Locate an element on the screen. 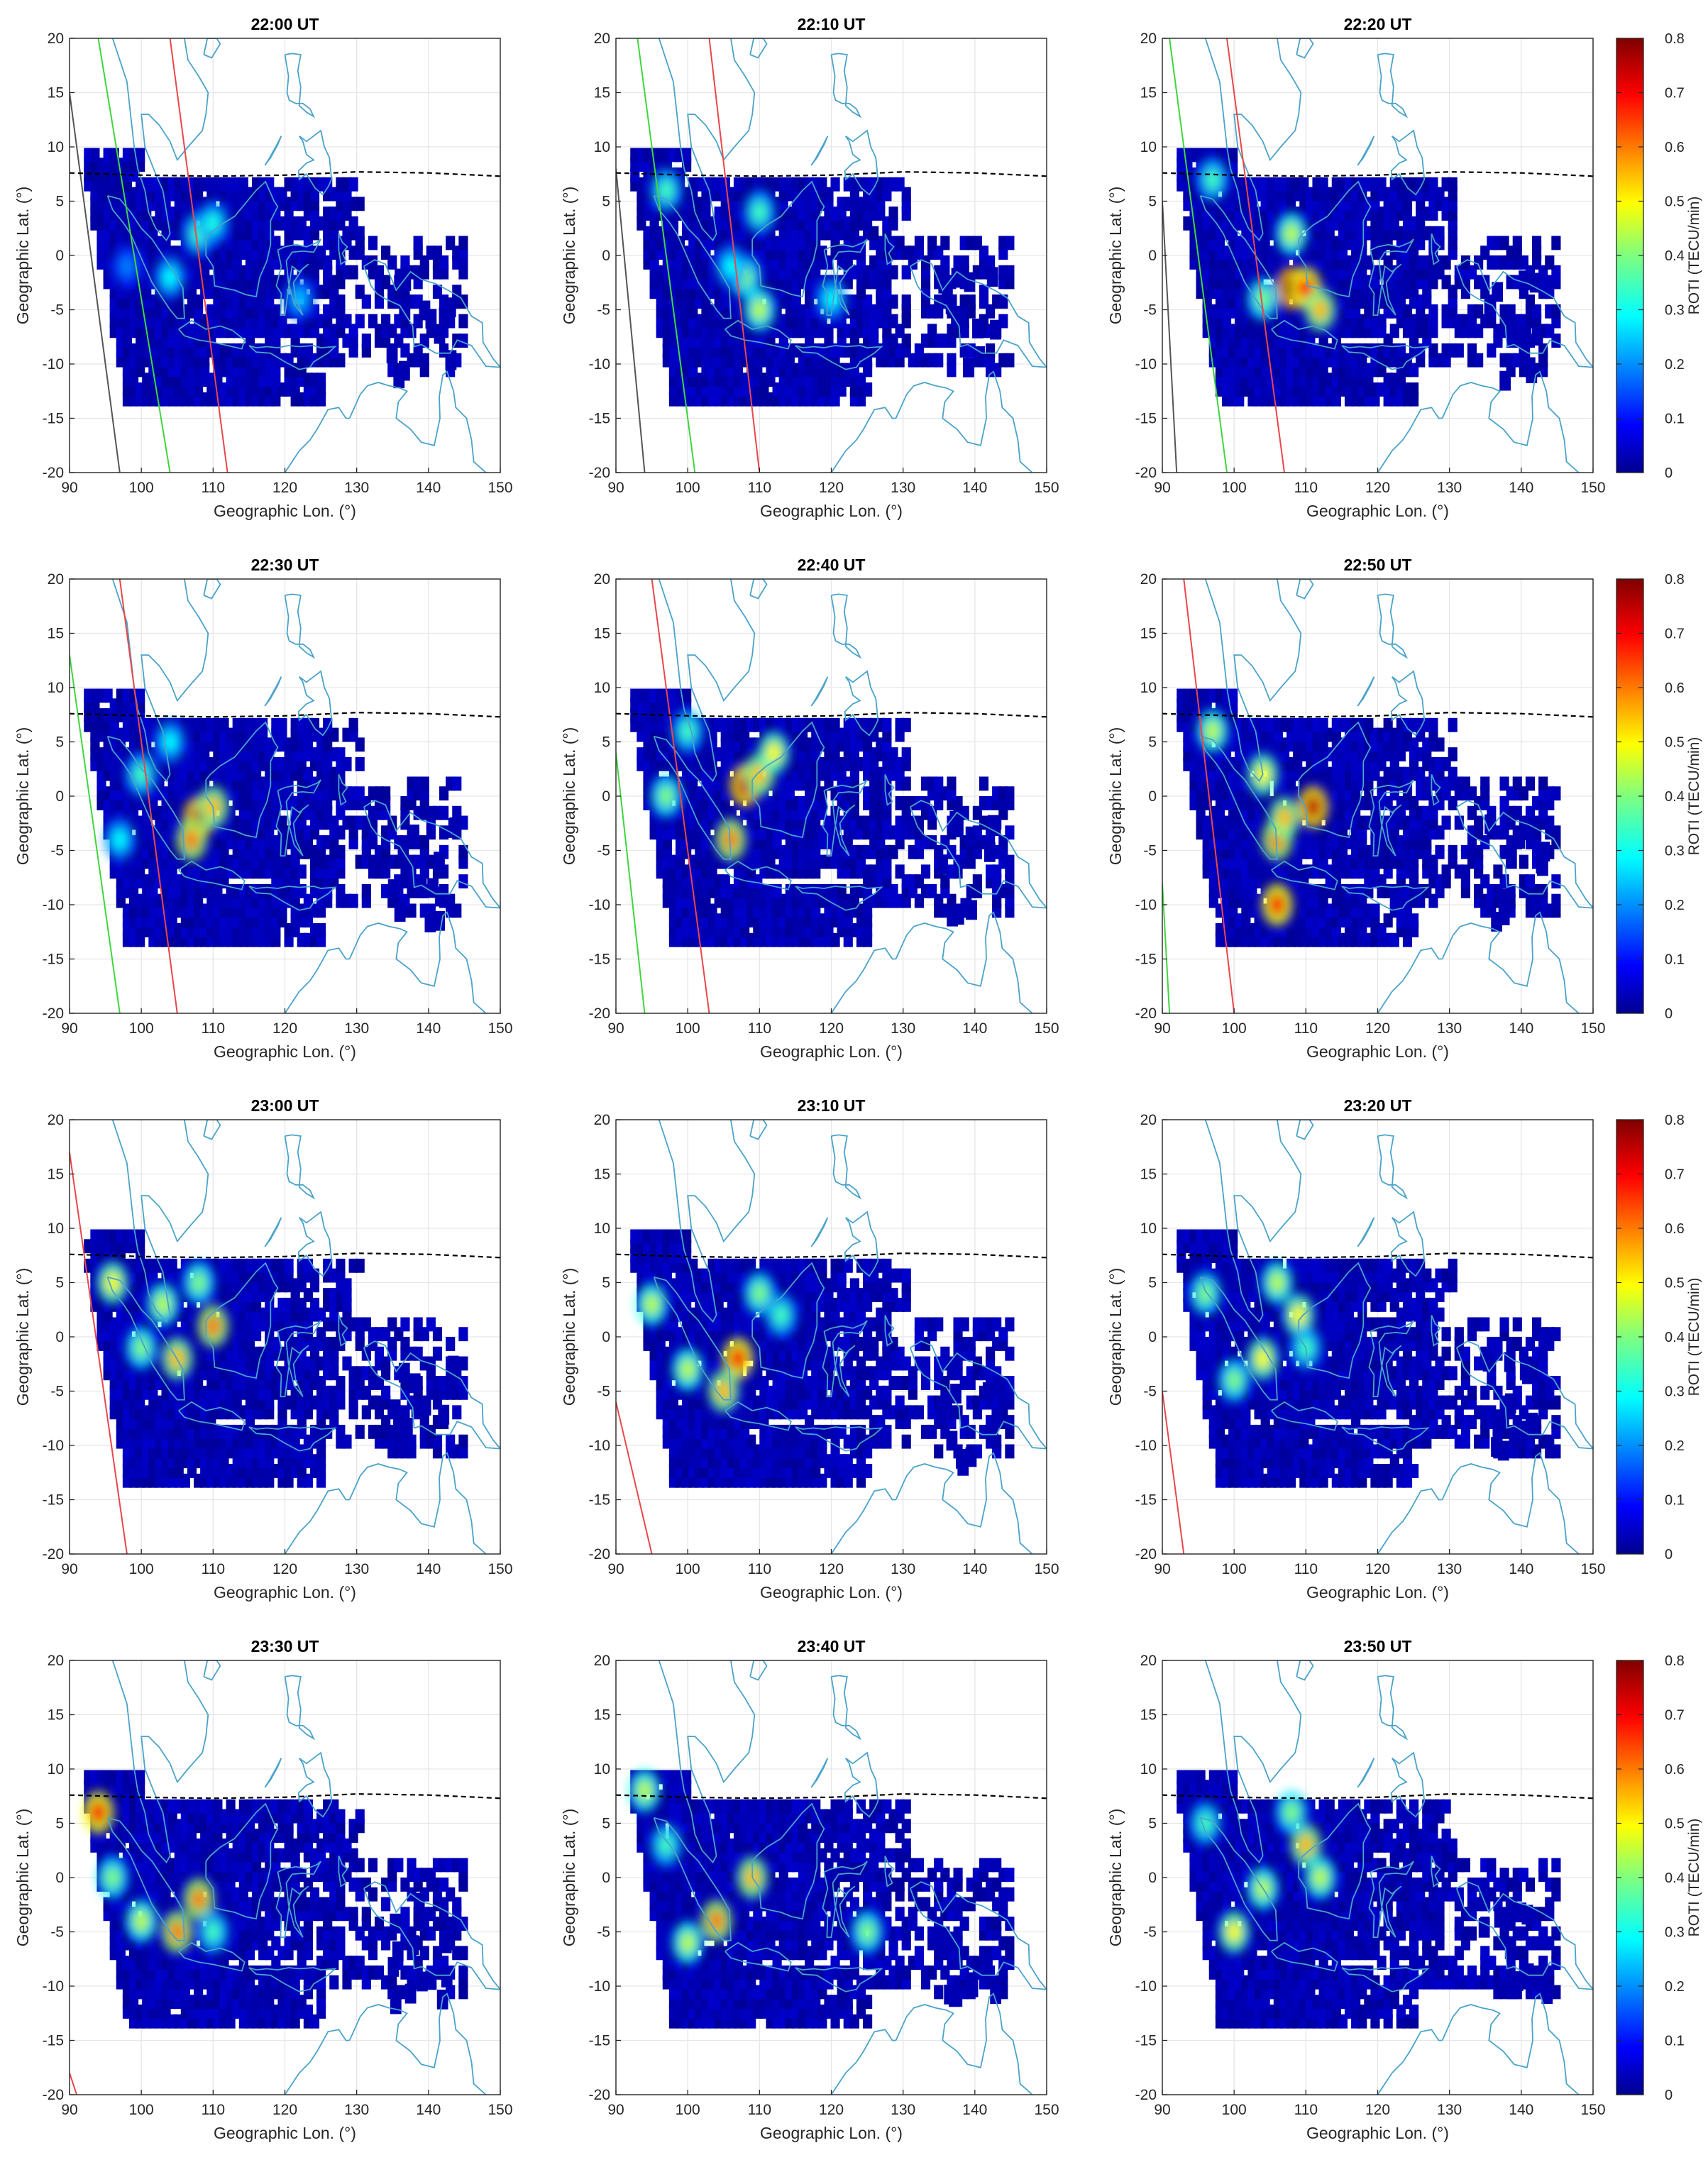 Image resolution: width=1708 pixels, height=2177 pixels. roti-hotspot is located at coordinates (730, 840).